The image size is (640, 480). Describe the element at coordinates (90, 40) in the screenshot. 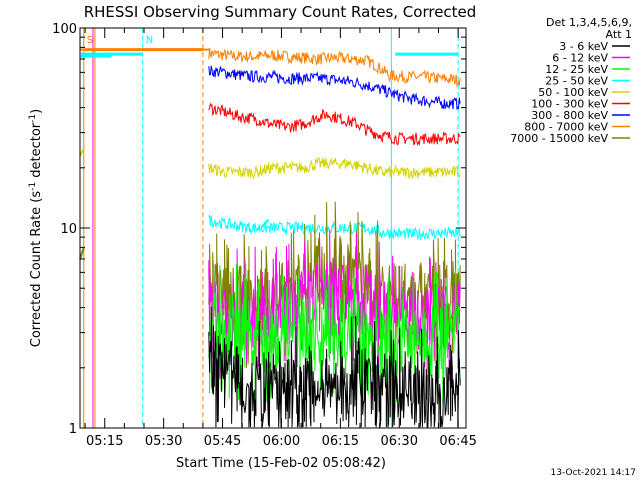

I see `time-marker-label: S` at that location.